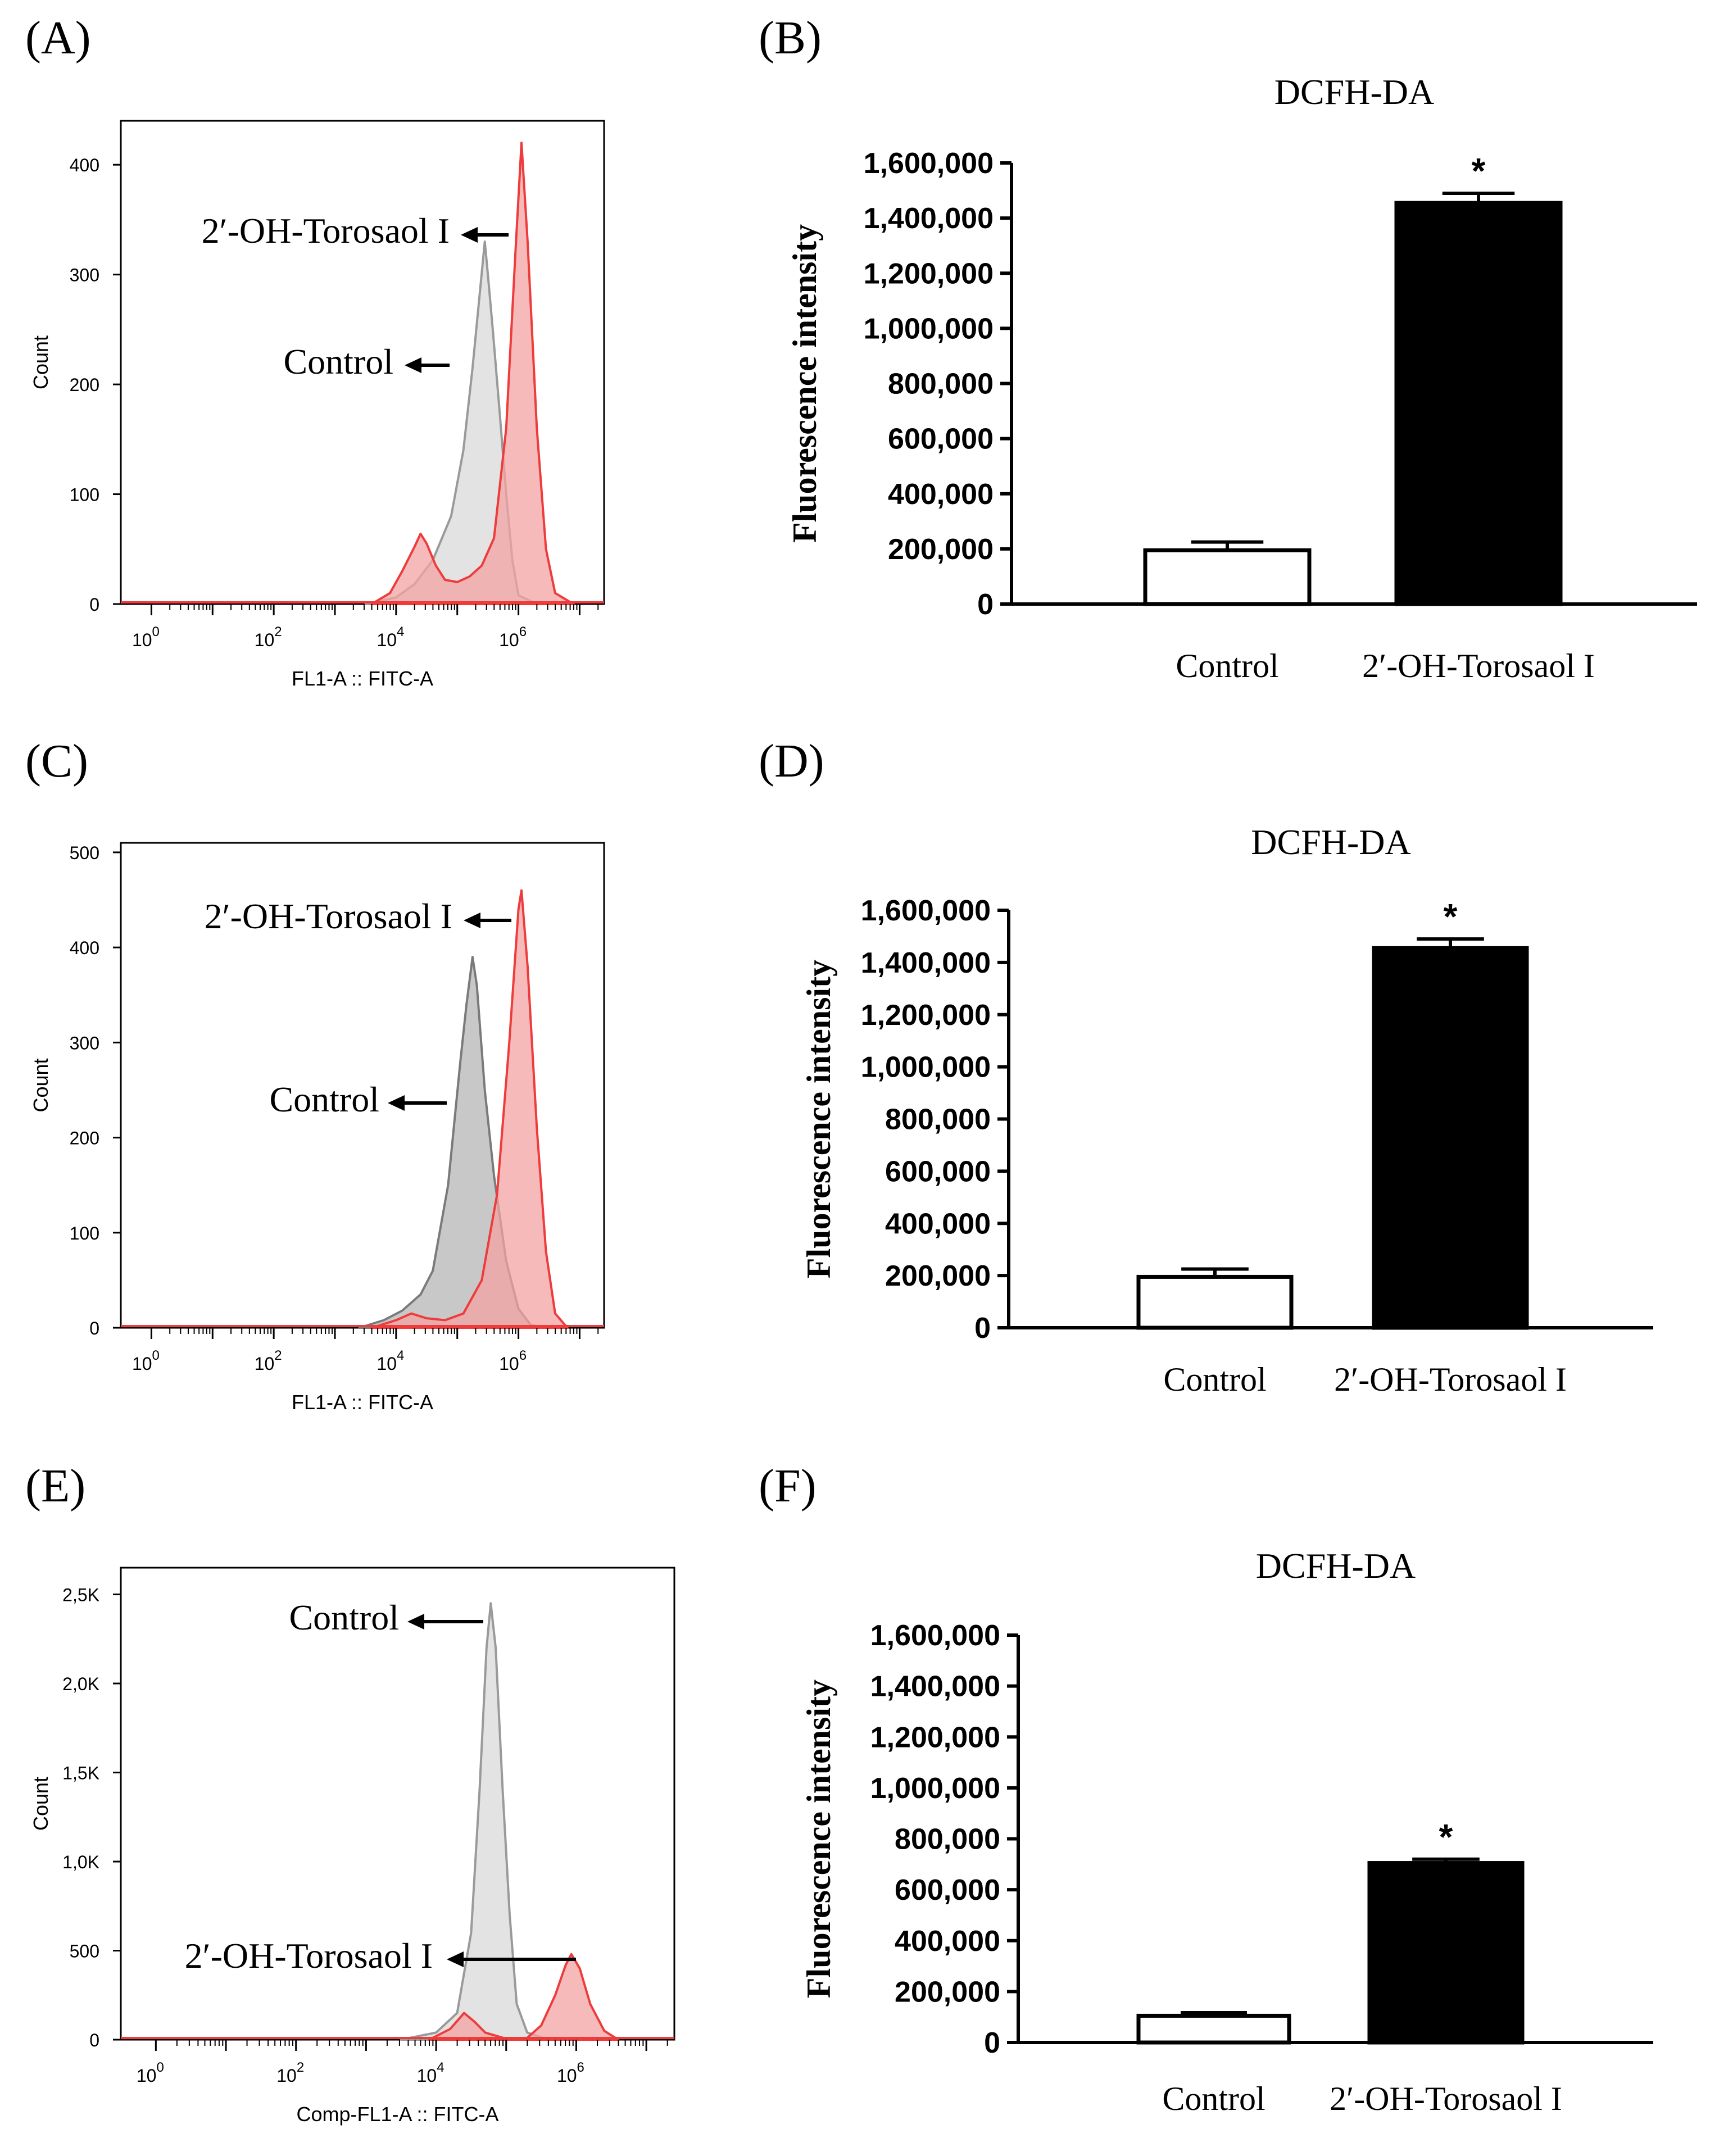 The image size is (1710, 2156). I want to click on category-label: Control, so click(1214, 1379).